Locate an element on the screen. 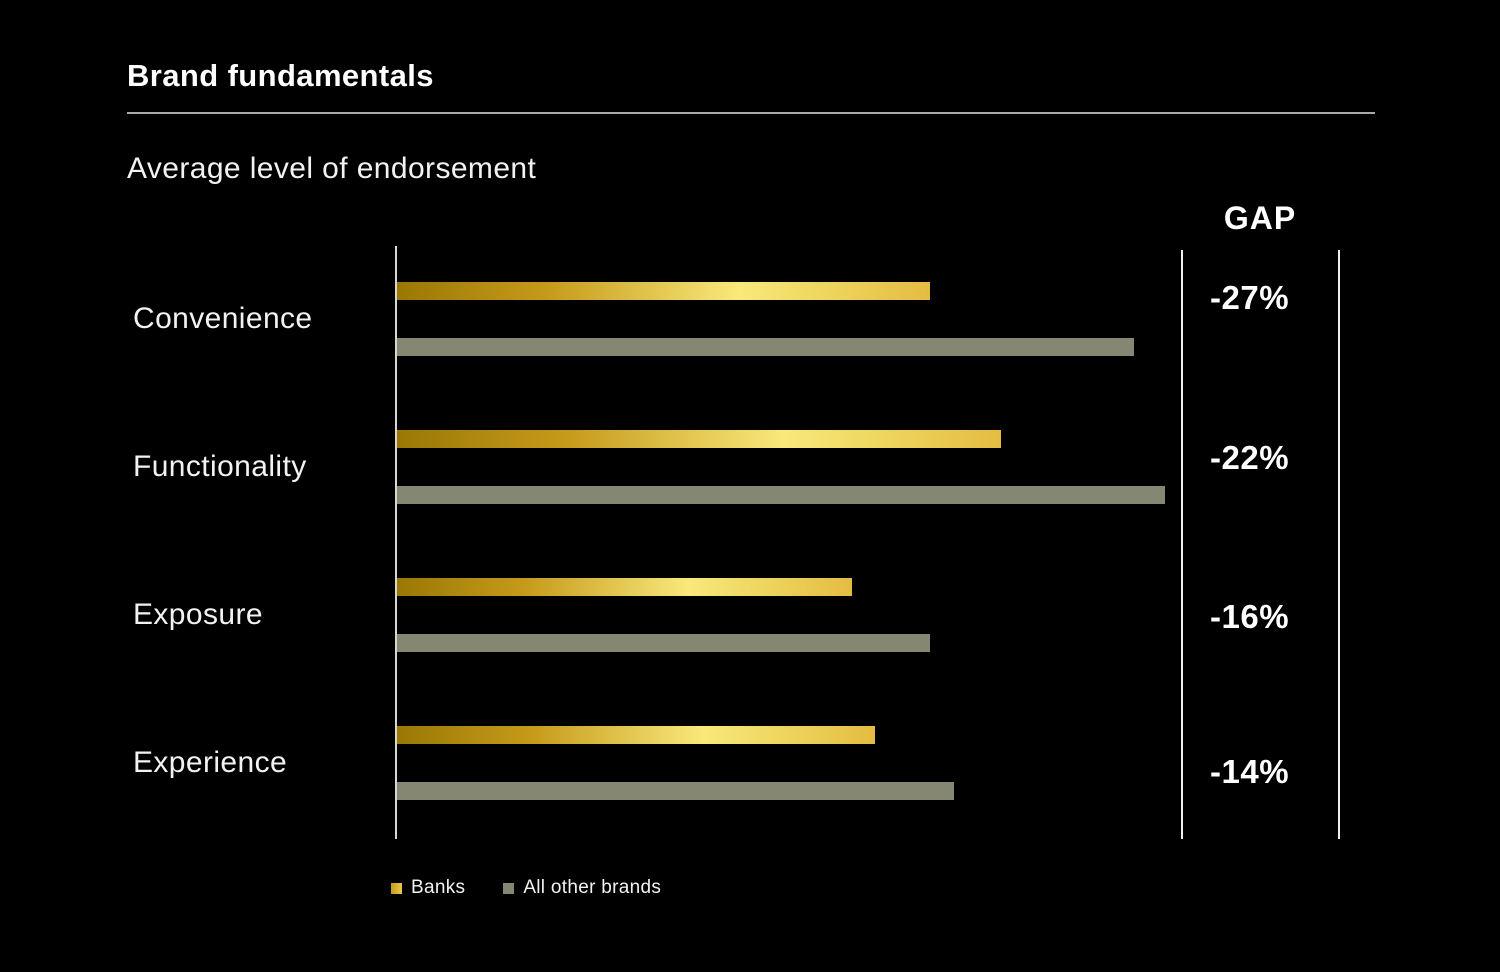 The width and height of the screenshot is (1500, 972). bar-other-brands-functionality is located at coordinates (781, 495).